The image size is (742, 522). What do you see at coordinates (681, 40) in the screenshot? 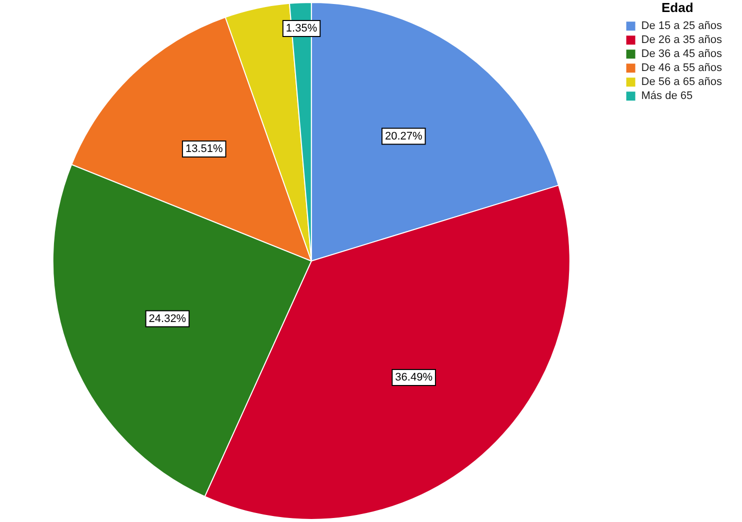
I see `legend-label: De 26 a 35 años` at bounding box center [681, 40].